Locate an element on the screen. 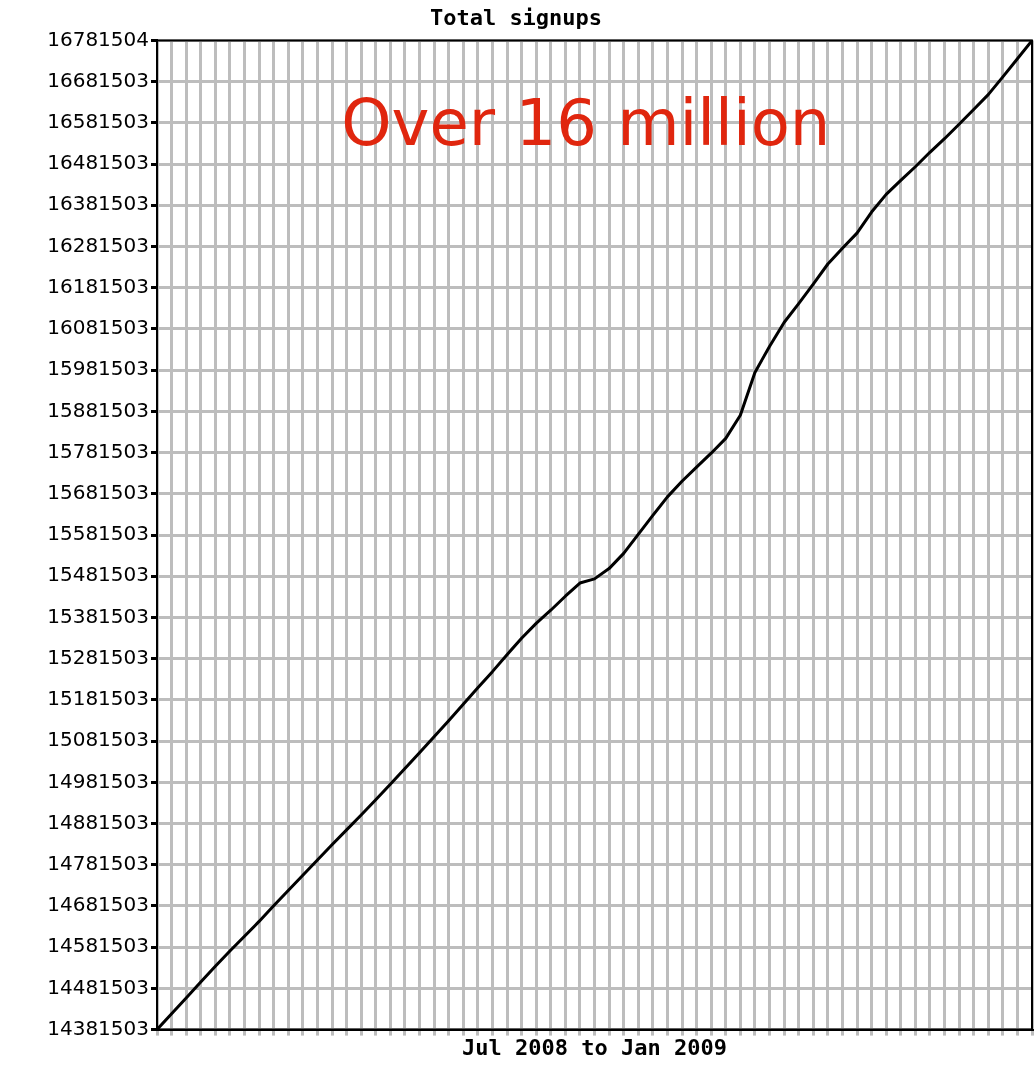 Image resolution: width=1034 pixels, height=1066 pixels. y-tick-label: 14681503 is located at coordinates (98, 904).